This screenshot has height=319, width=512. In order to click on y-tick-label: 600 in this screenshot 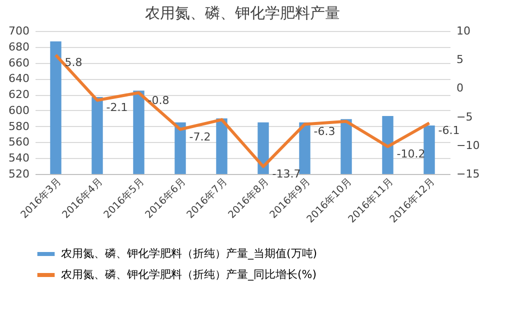, I will do `click(19, 110)`.